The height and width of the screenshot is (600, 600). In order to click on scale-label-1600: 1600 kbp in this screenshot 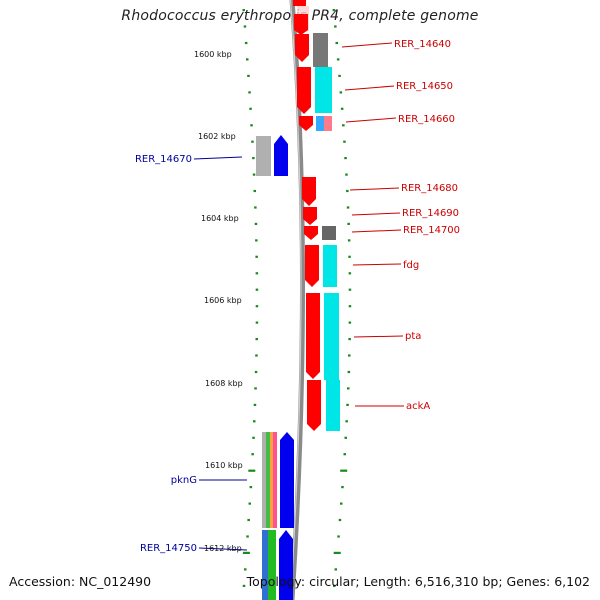, I will do `click(213, 54)`.